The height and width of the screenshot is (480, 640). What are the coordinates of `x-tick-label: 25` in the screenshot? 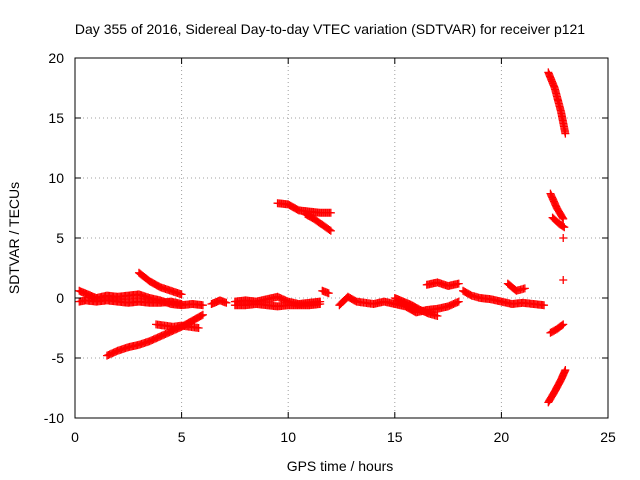 It's located at (608, 437).